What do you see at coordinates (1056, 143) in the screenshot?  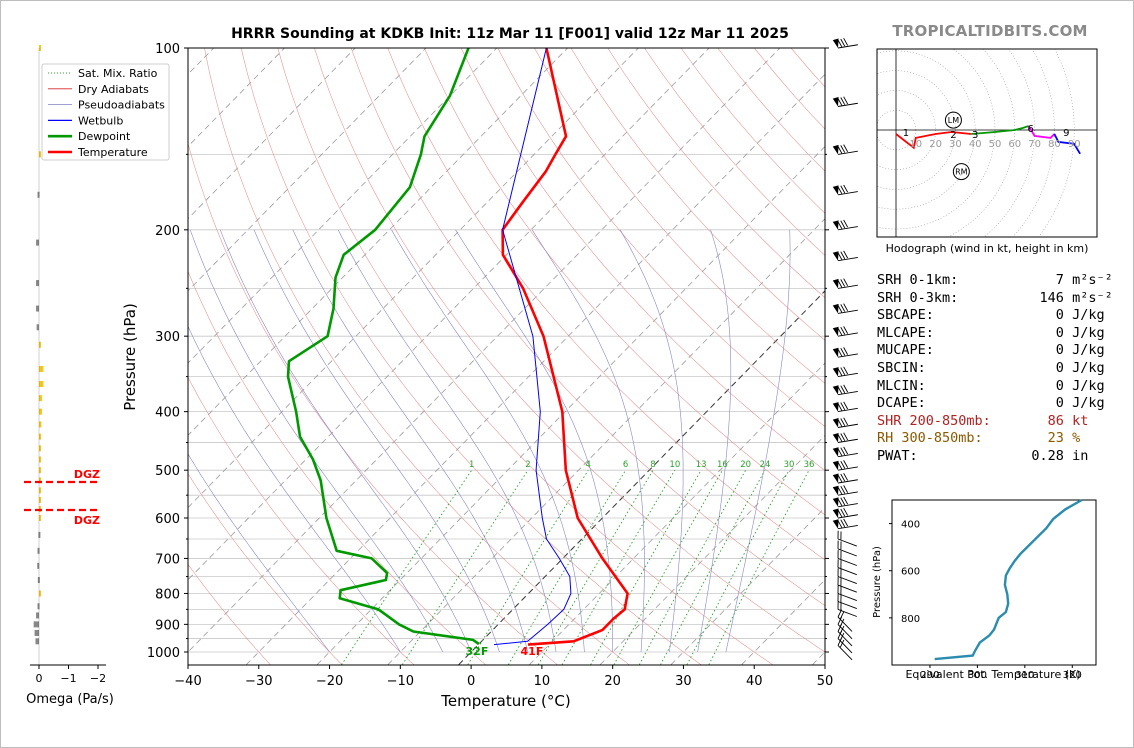 I see `hodo-ring` at bounding box center [1056, 143].